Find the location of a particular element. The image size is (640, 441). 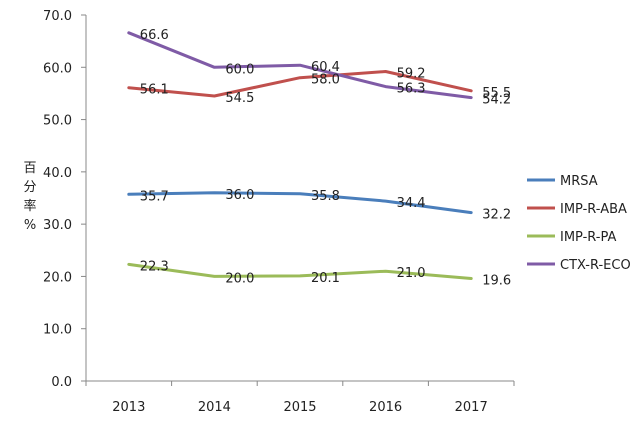

data-label: 66.6 is located at coordinates (154, 35).